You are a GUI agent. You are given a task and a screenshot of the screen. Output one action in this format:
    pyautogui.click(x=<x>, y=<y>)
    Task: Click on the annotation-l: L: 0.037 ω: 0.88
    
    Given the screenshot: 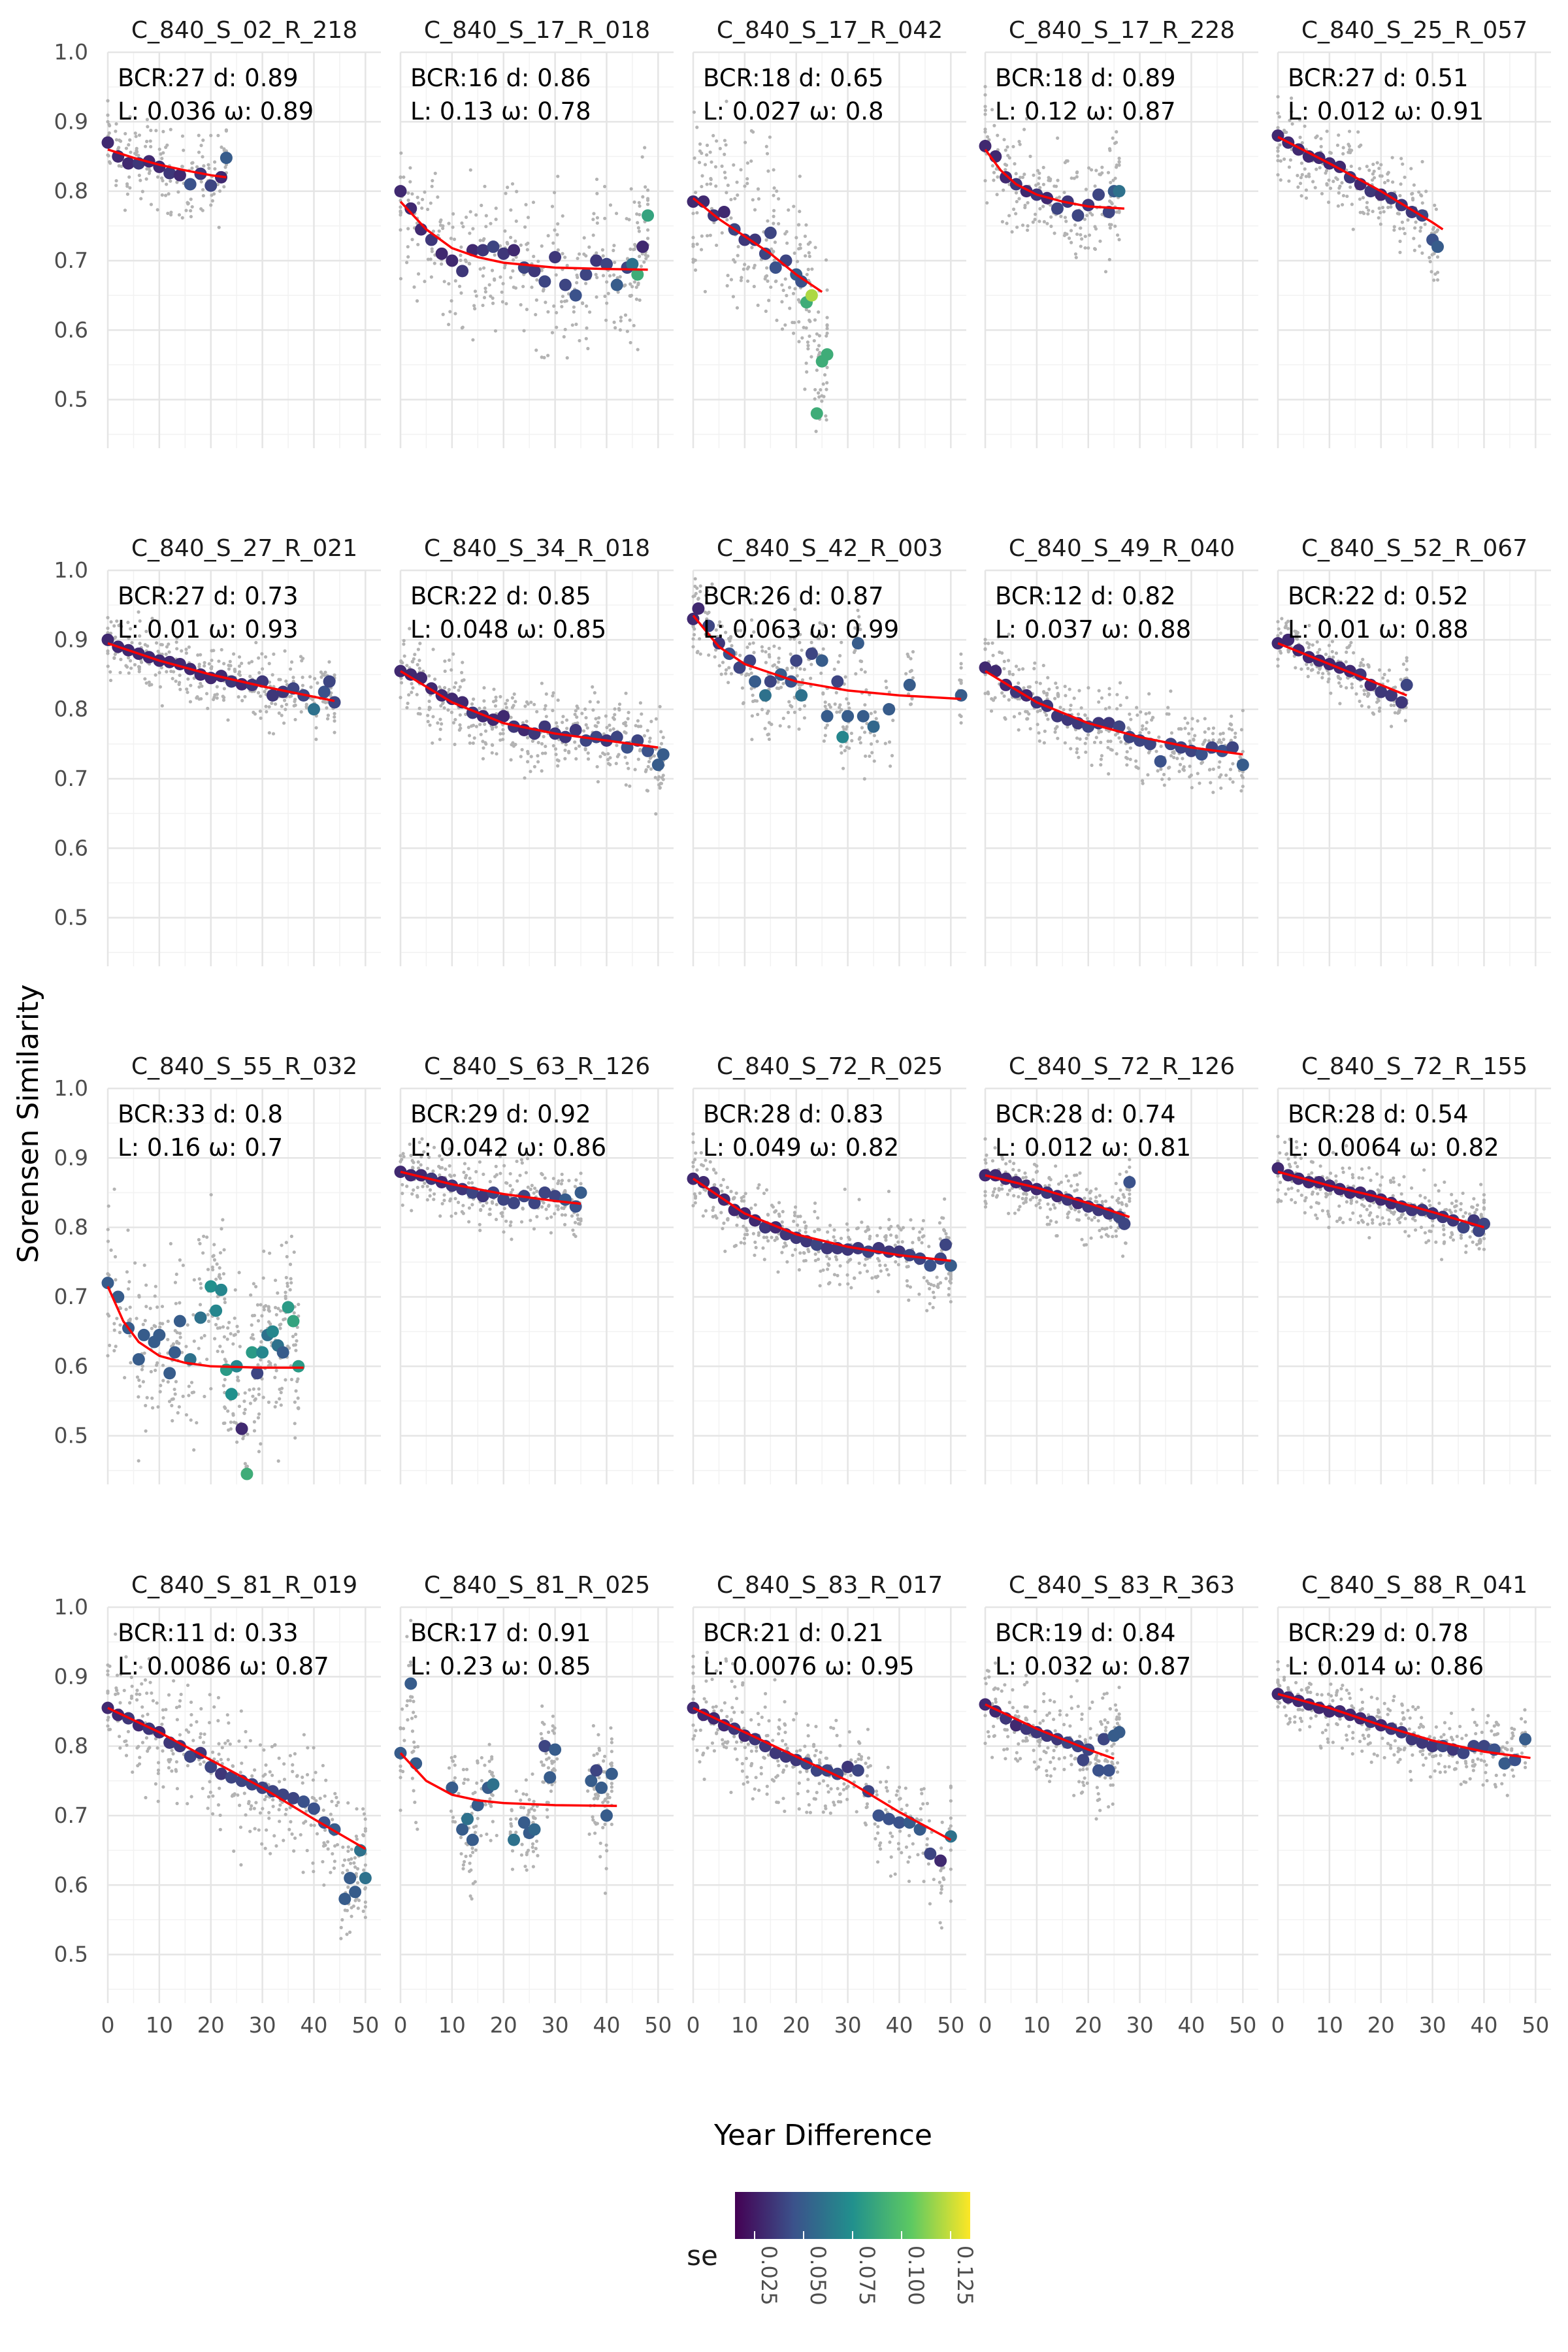 What is the action you would take?
    pyautogui.click(x=1093, y=629)
    